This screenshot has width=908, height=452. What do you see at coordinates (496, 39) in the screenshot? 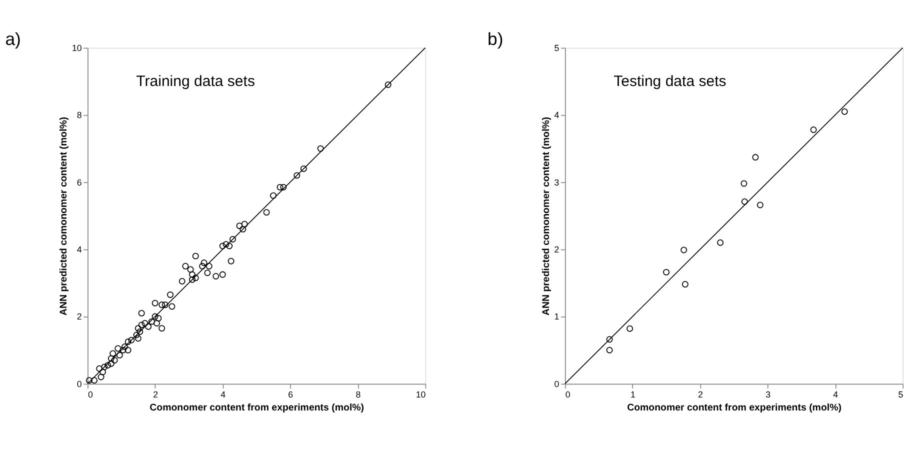
I see `chart-title: b)` at bounding box center [496, 39].